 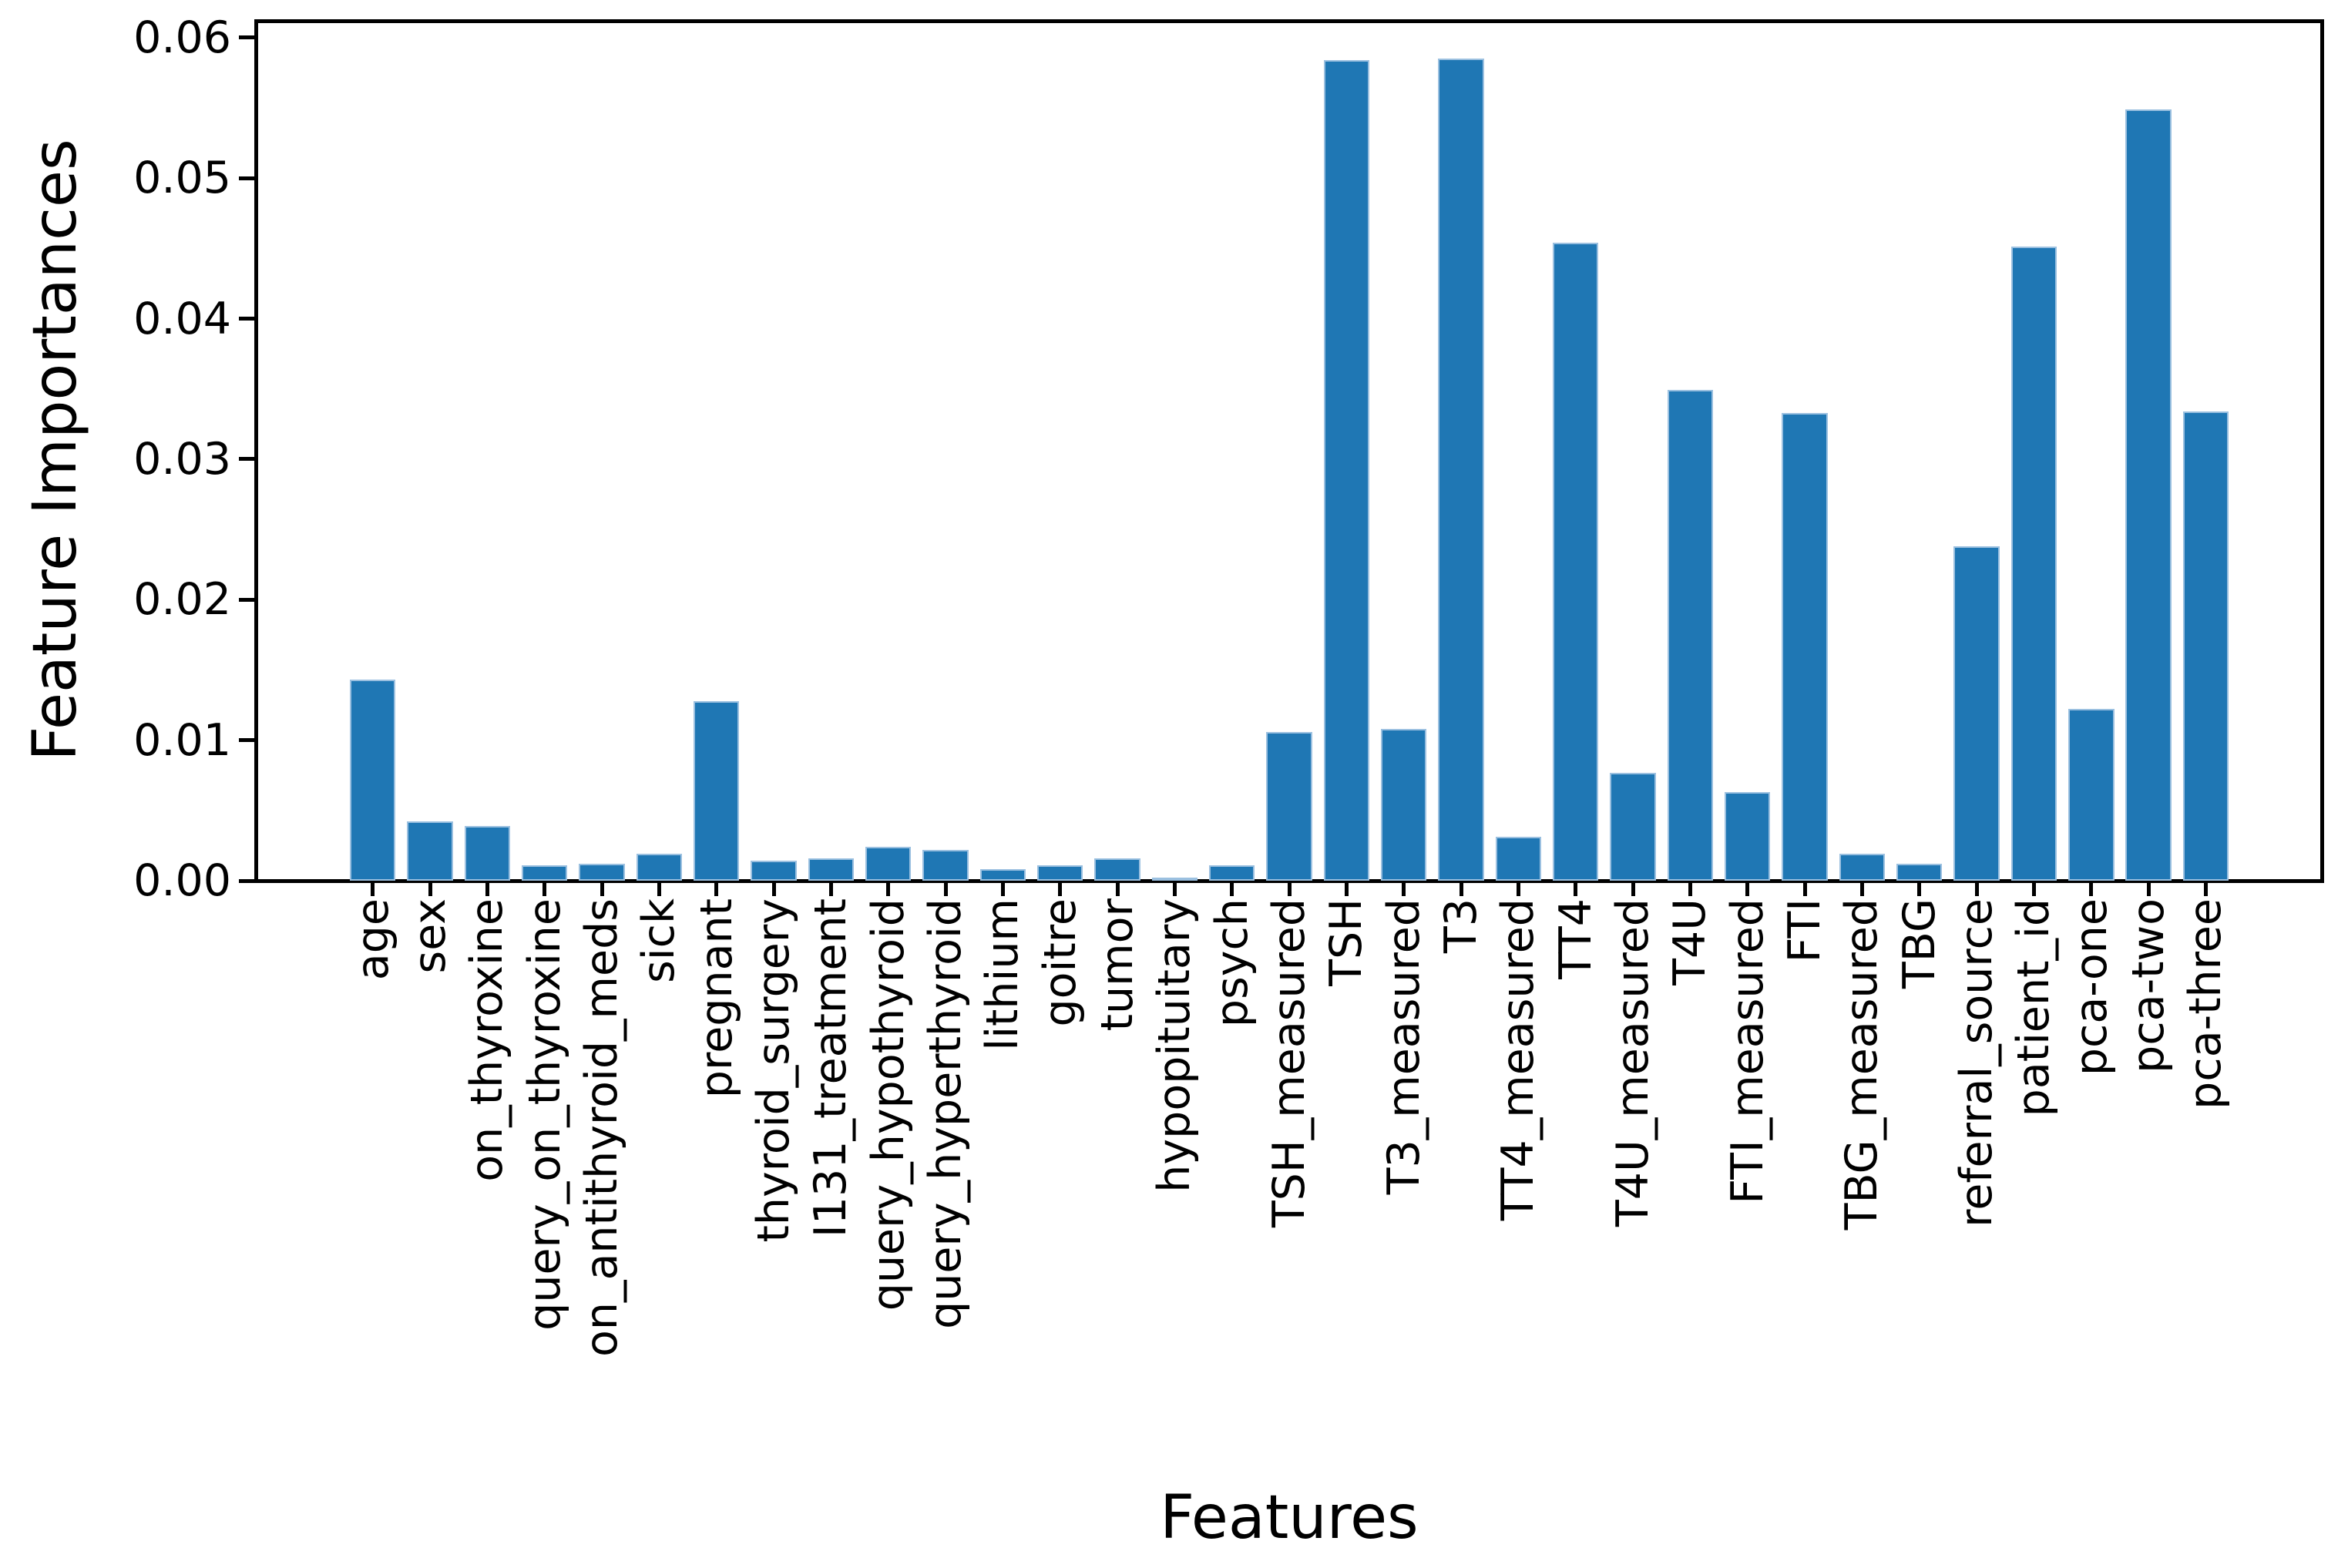 What do you see at coordinates (1060, 962) in the screenshot?
I see `x-tick-label: goitre` at bounding box center [1060, 962].